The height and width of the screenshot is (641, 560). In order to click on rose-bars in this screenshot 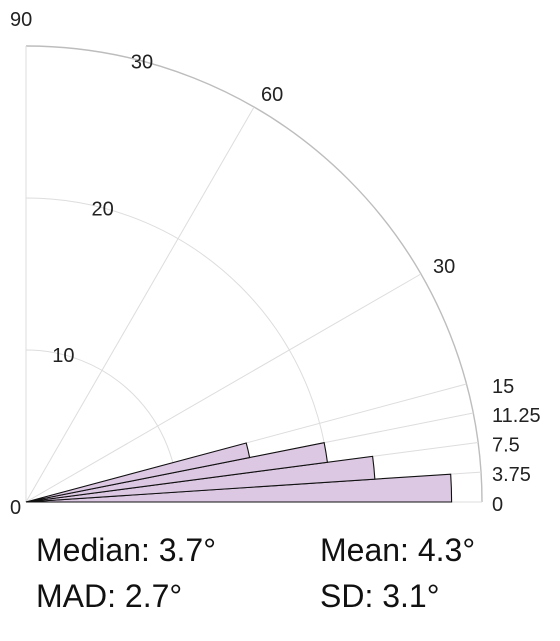, I will do `click(239, 472)`.